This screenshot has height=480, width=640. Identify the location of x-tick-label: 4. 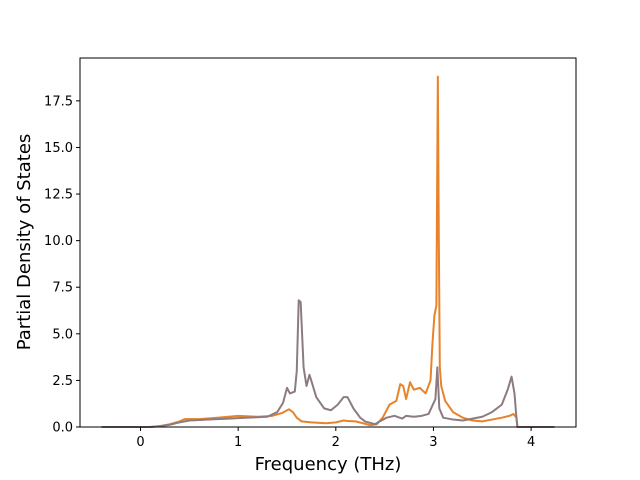
(531, 442).